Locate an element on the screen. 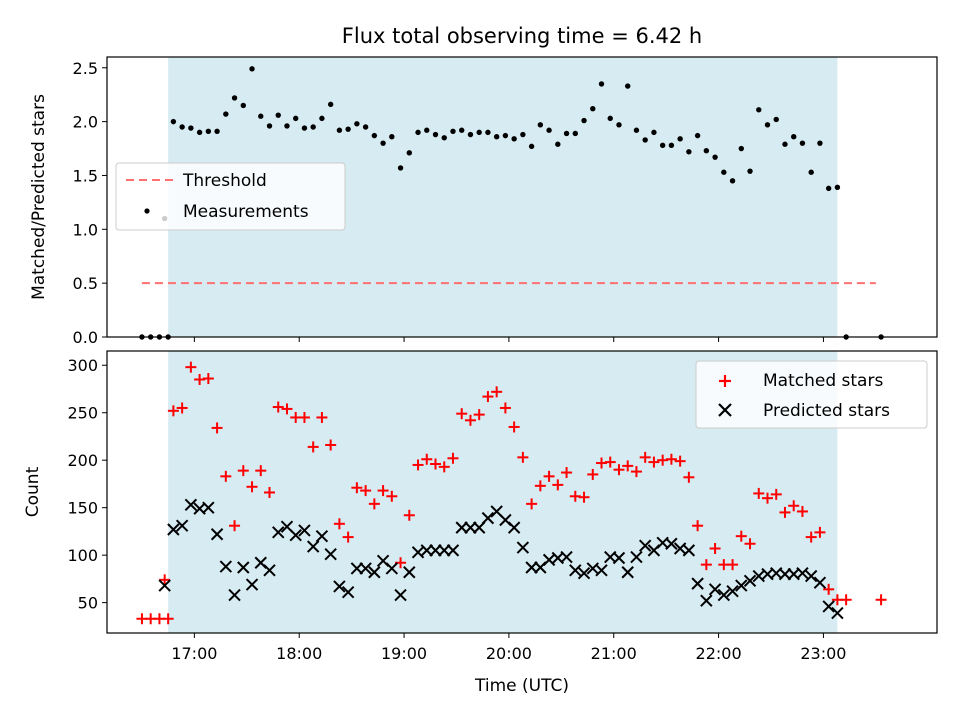 The width and height of the screenshot is (960, 720). legend-predicted-swatch is located at coordinates (725, 410).